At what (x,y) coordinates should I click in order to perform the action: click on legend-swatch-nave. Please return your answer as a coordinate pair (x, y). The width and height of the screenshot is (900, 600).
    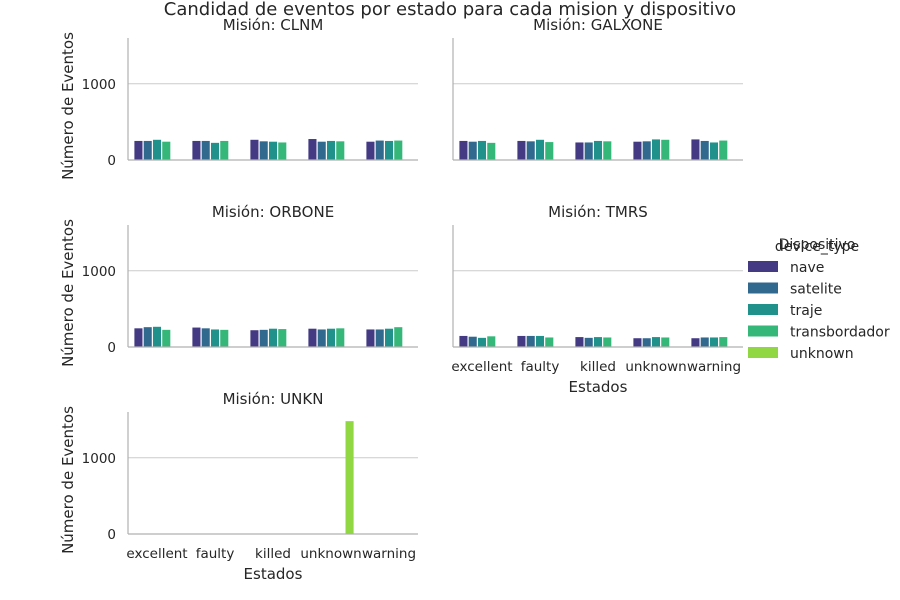
    Looking at the image, I should click on (763, 266).